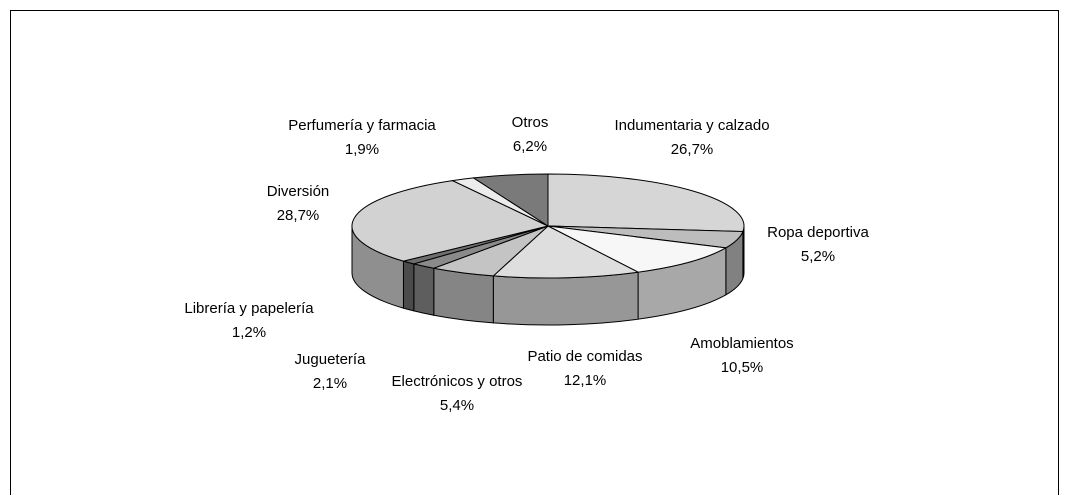 The height and width of the screenshot is (500, 1068). What do you see at coordinates (298, 215) in the screenshot?
I see `value-label: 28,7%` at bounding box center [298, 215].